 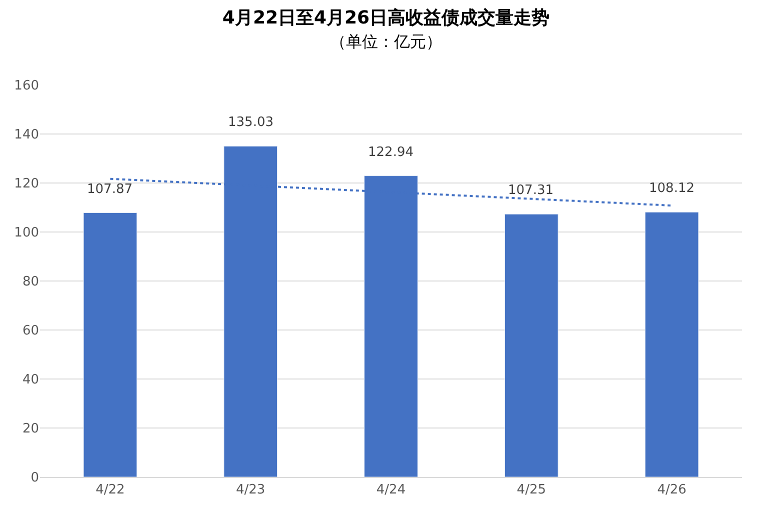 I want to click on data-label: 135.03, so click(x=251, y=122).